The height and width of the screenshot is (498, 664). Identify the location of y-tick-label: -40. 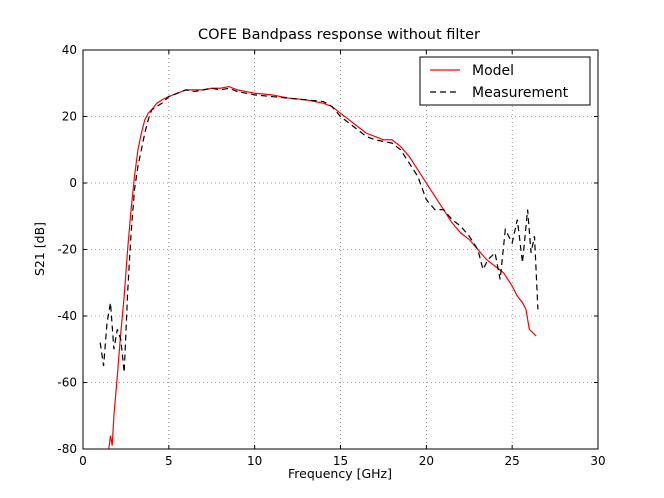
(67, 316).